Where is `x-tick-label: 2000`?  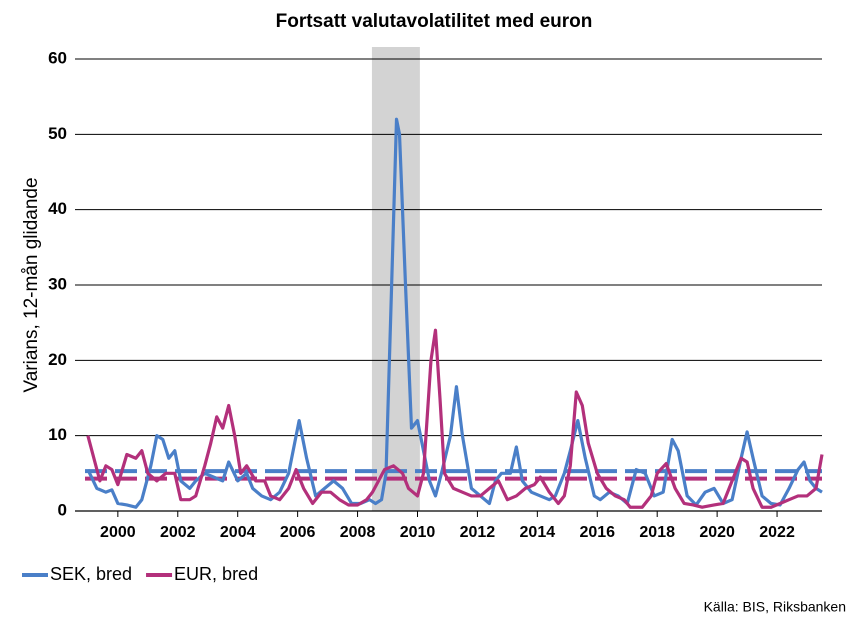 x-tick-label: 2000 is located at coordinates (118, 532).